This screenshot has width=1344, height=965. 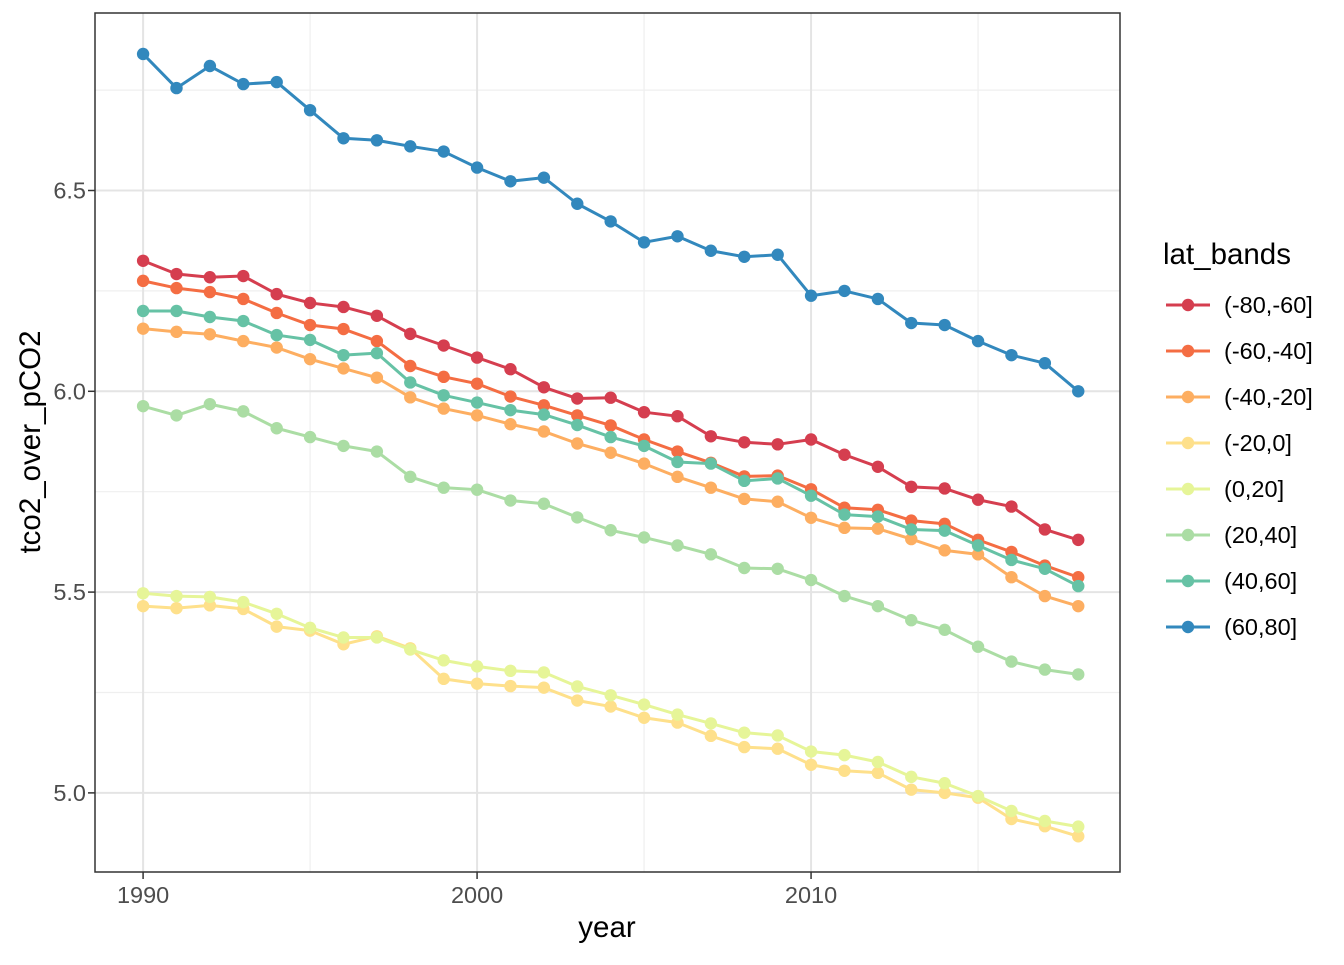 I want to click on legend-item: (-80,-60], so click(x=1239, y=305).